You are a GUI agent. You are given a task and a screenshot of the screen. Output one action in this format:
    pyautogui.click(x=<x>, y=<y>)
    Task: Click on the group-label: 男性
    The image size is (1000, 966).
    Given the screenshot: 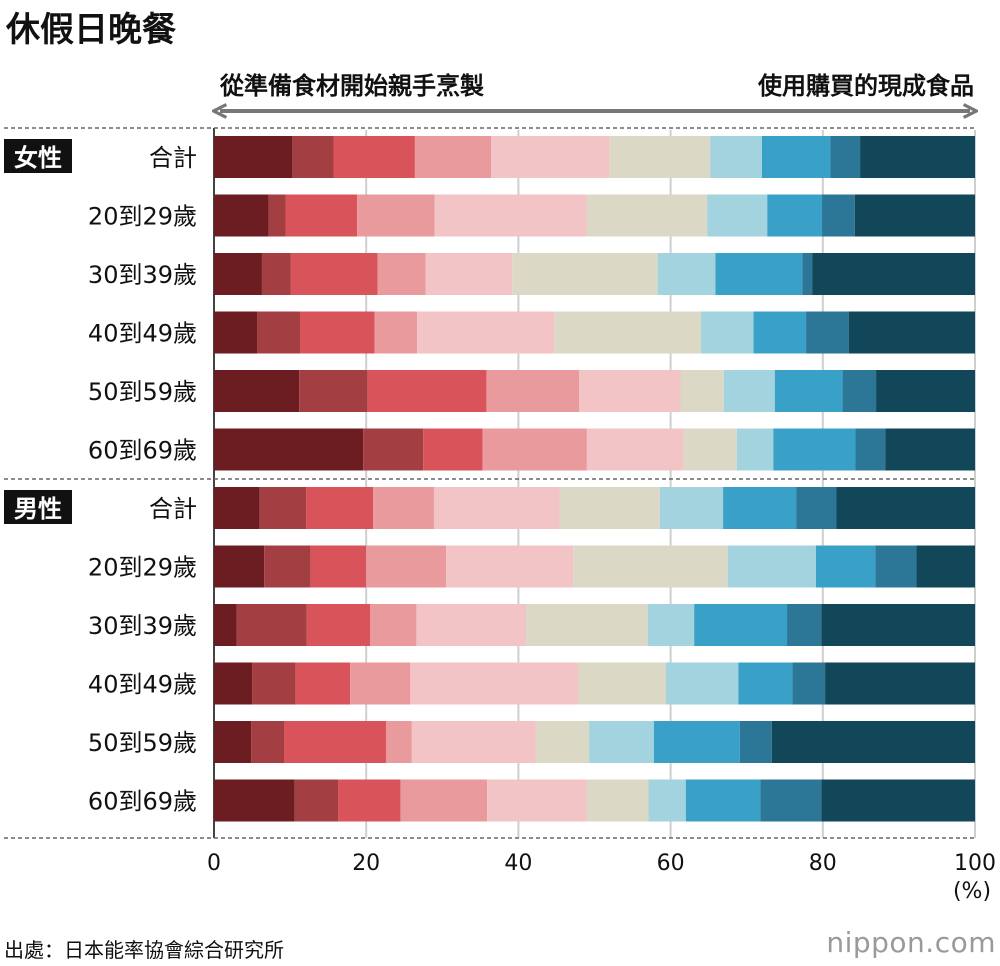 What is the action you would take?
    pyautogui.click(x=38, y=509)
    